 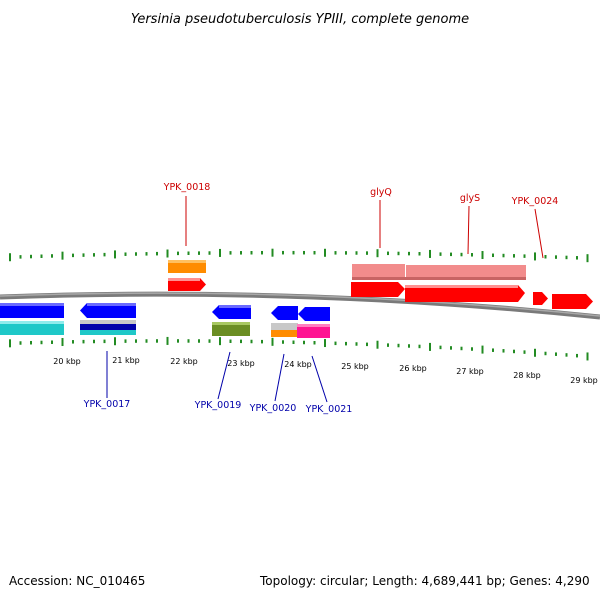 I want to click on glys-feature-band, so click(x=466, y=272).